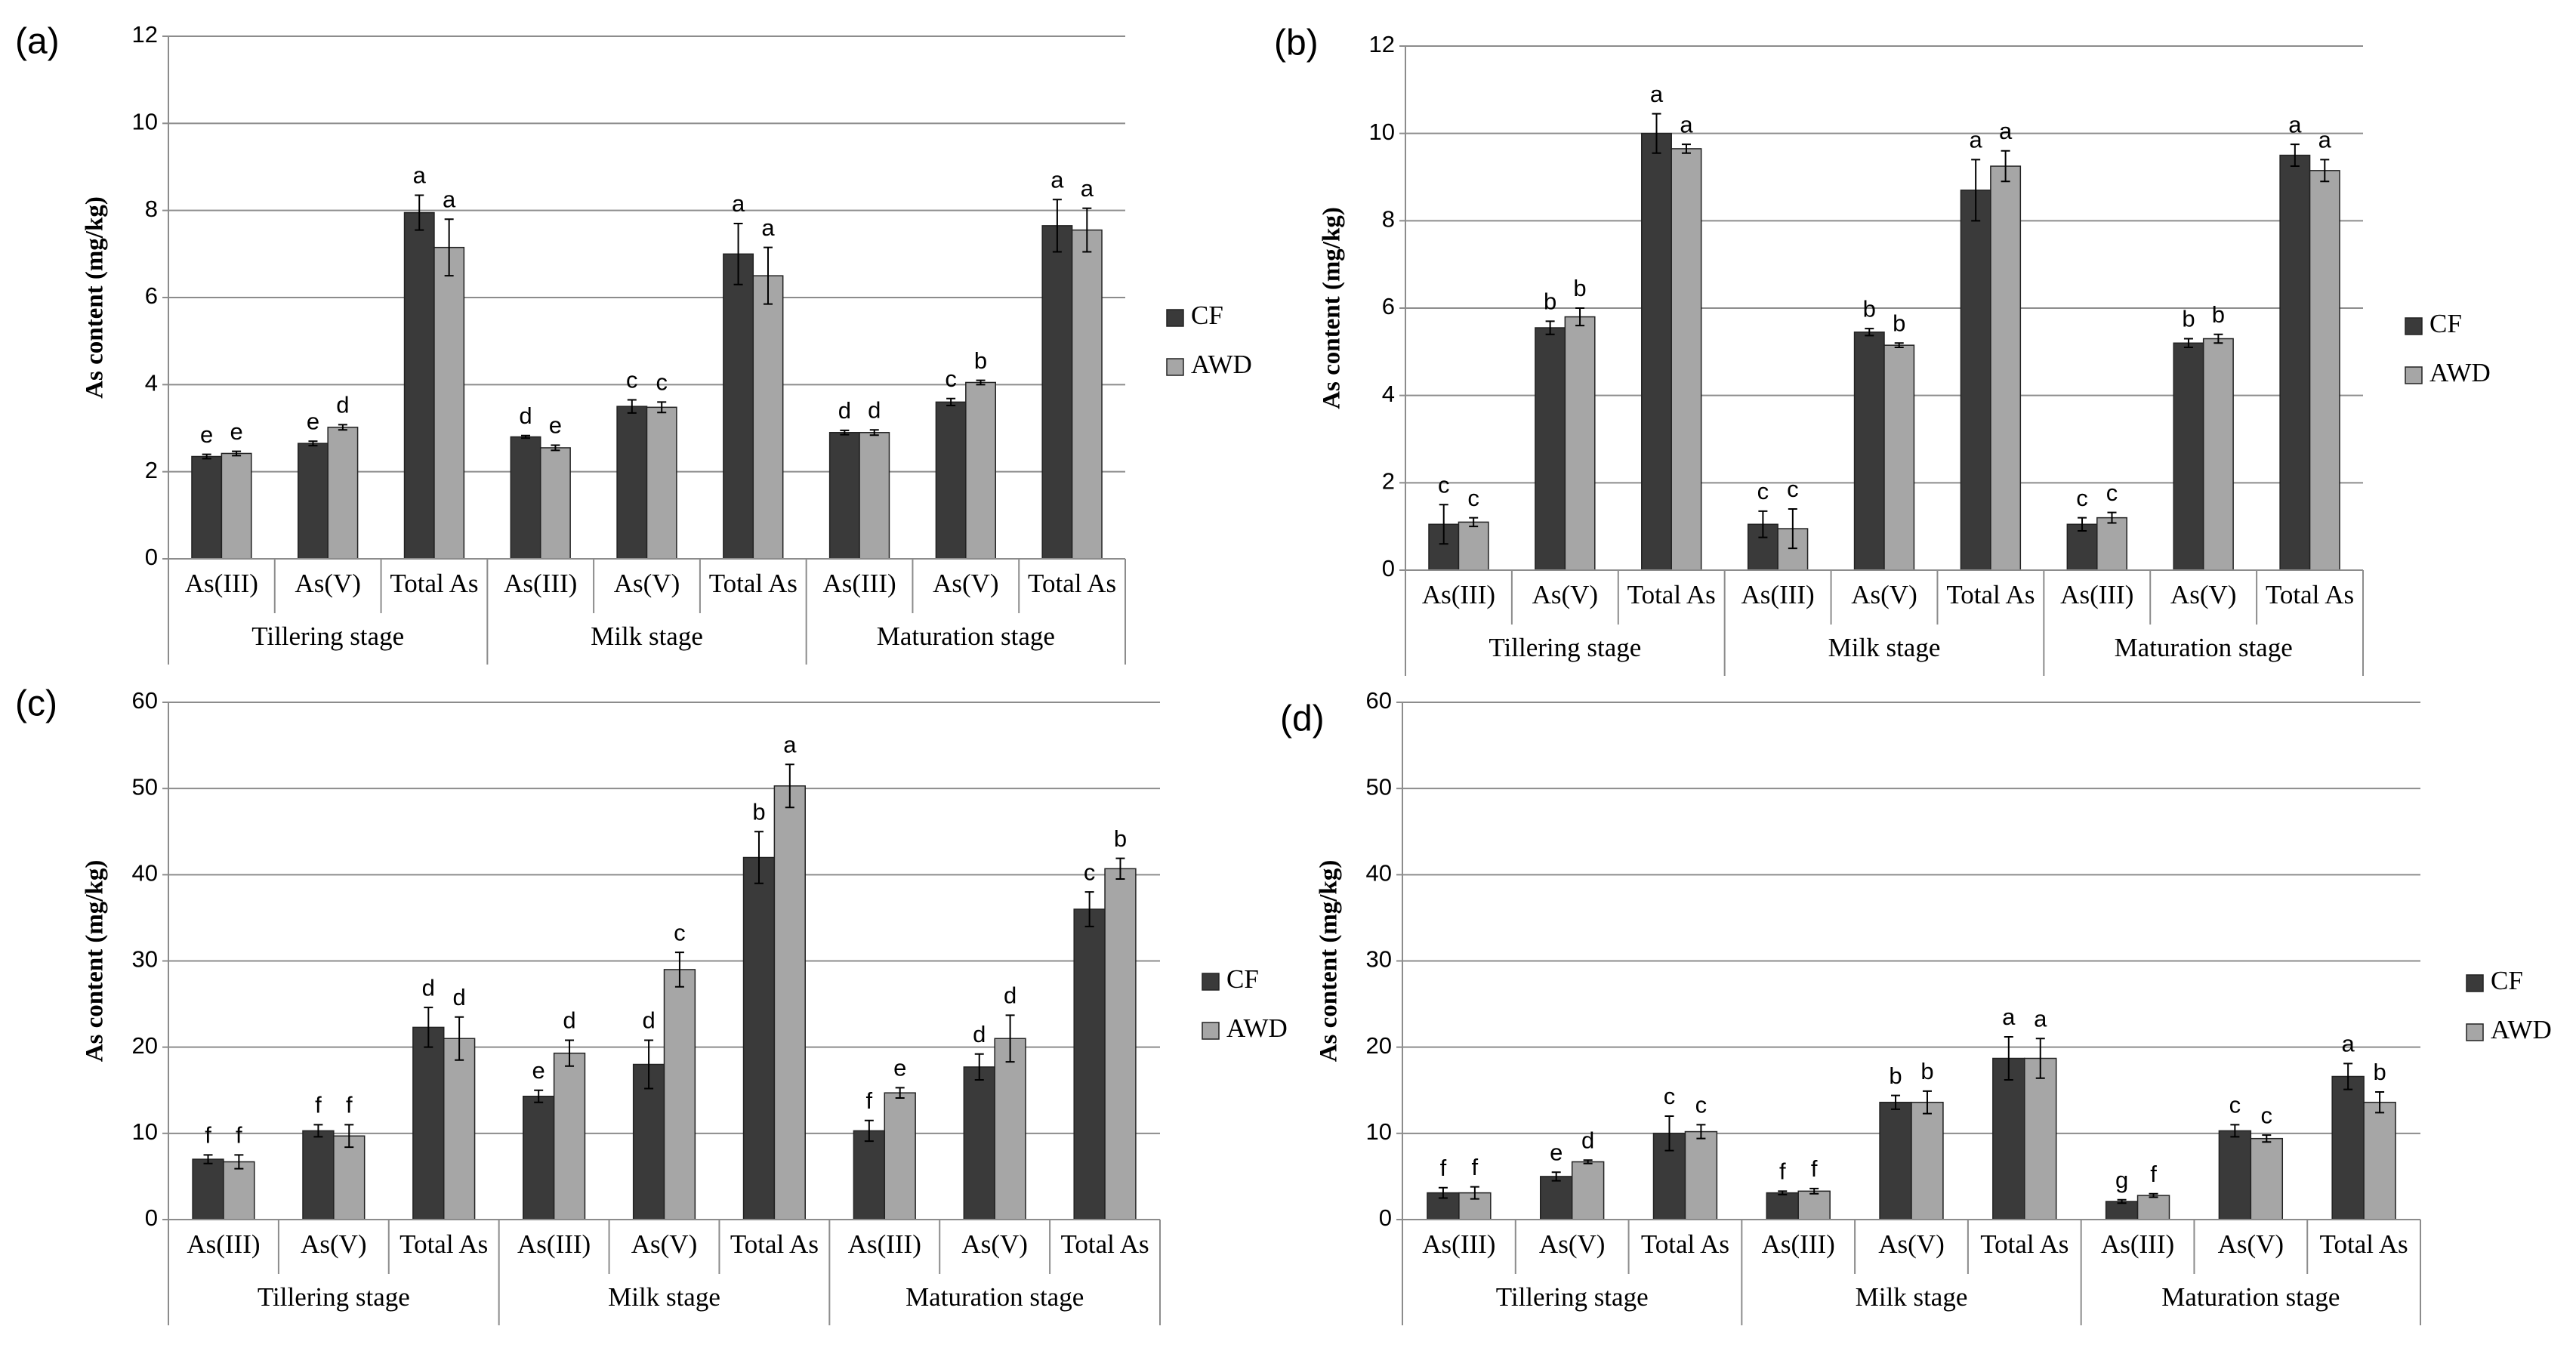 The image size is (2576, 1354). What do you see at coordinates (151, 209) in the screenshot?
I see `y-tick-label: 8` at bounding box center [151, 209].